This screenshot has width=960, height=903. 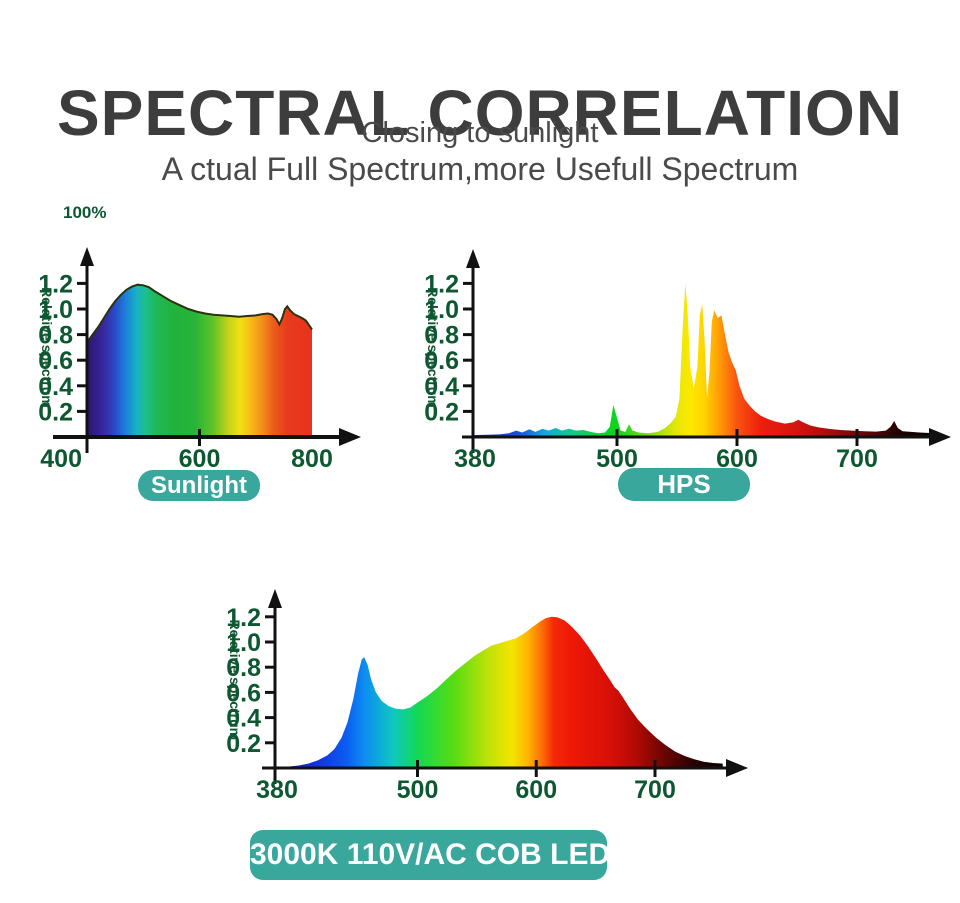 I want to click on led-x-axis-arrow-icon, so click(x=737, y=768).